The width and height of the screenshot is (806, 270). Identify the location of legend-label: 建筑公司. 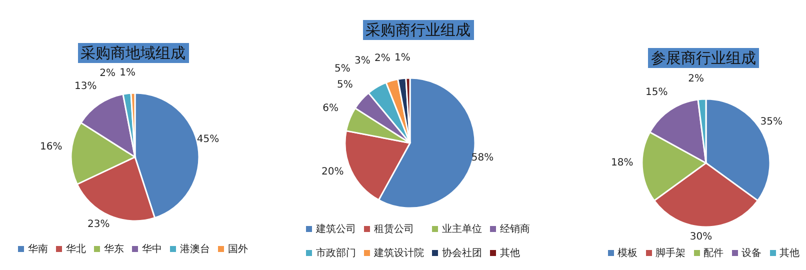
(335, 229).